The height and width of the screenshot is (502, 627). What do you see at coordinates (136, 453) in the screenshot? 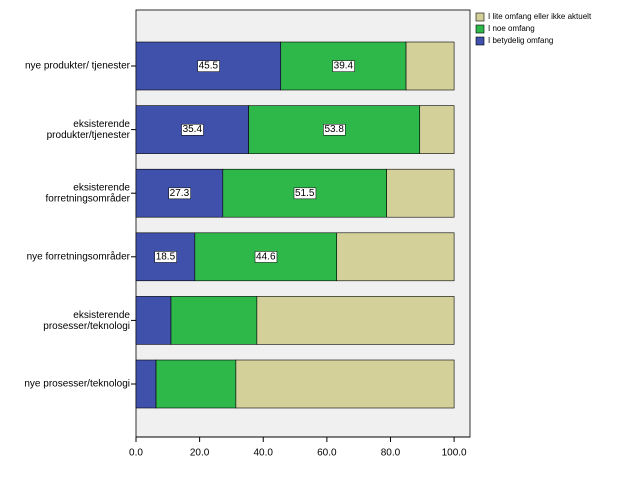
I see `x-tick-label: 0.0` at bounding box center [136, 453].